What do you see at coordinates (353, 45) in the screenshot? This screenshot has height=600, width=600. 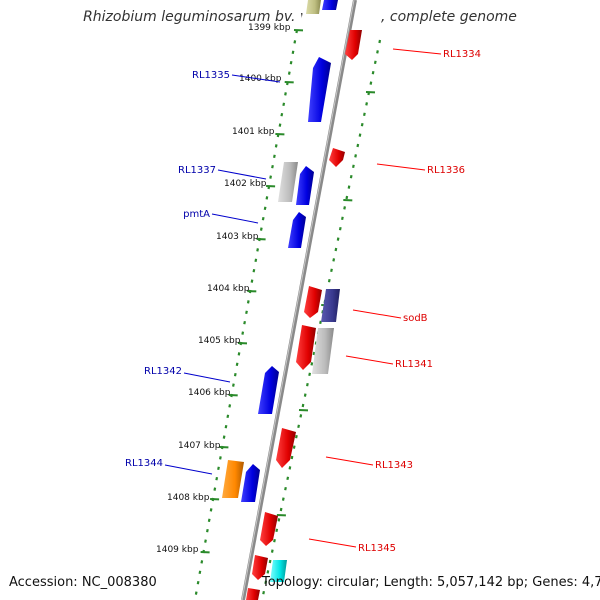 I see `gene-arrow-rl1334` at bounding box center [353, 45].